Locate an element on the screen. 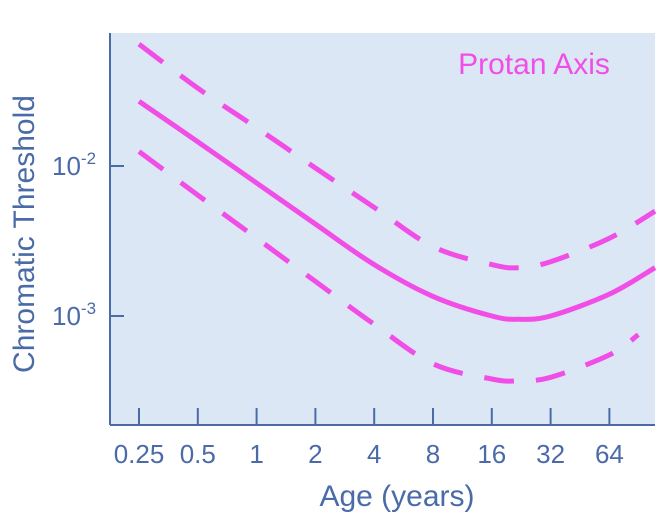  x-tick-label: 4 is located at coordinates (374, 454).